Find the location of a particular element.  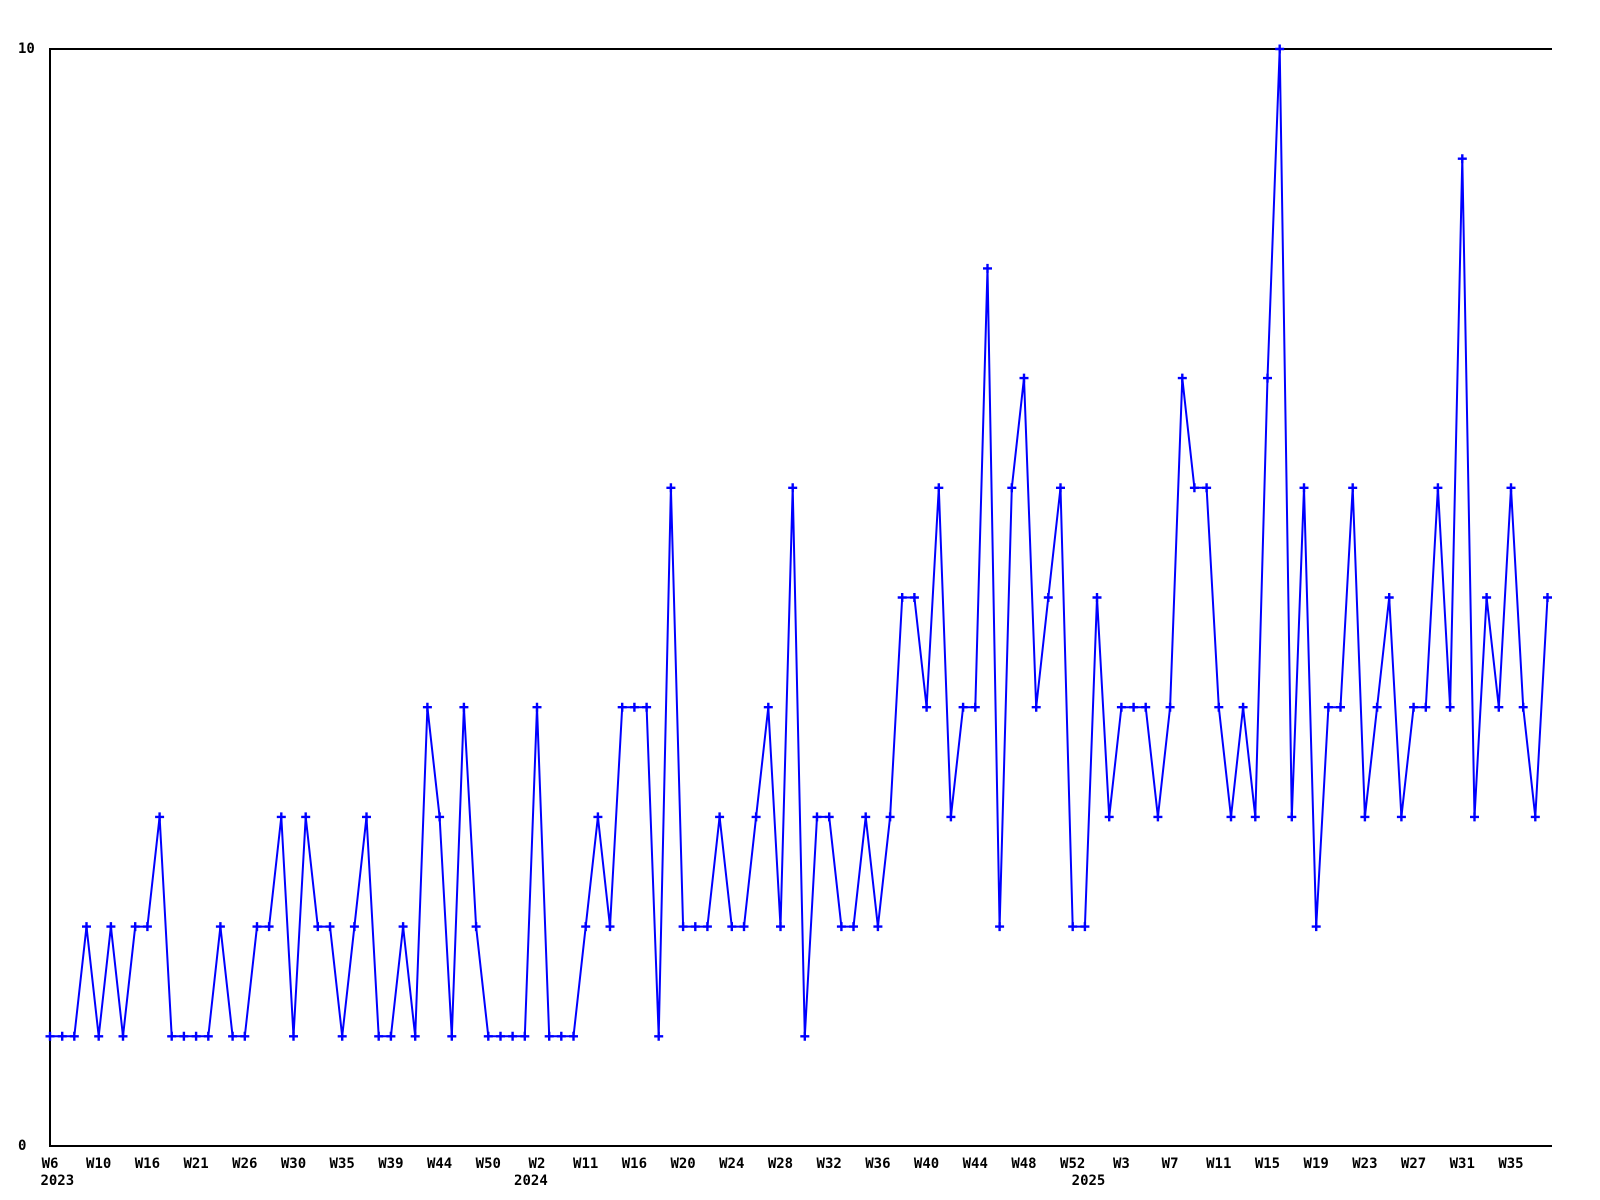

x-tick-label: W23 is located at coordinates (1364, 1164).